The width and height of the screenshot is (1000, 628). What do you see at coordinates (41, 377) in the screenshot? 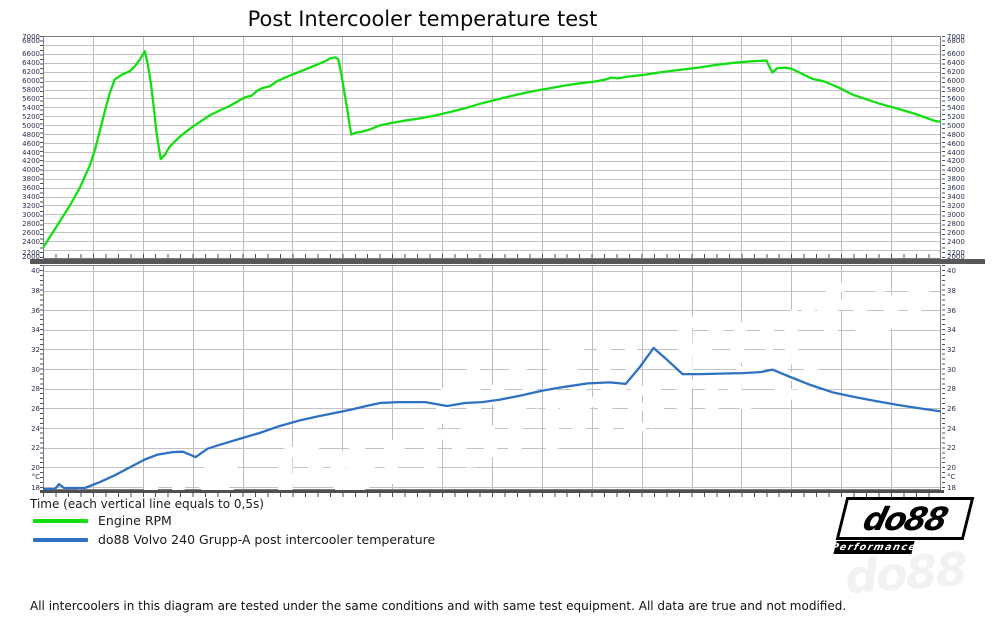
I see `temp-axis-ticks-left` at bounding box center [41, 377].